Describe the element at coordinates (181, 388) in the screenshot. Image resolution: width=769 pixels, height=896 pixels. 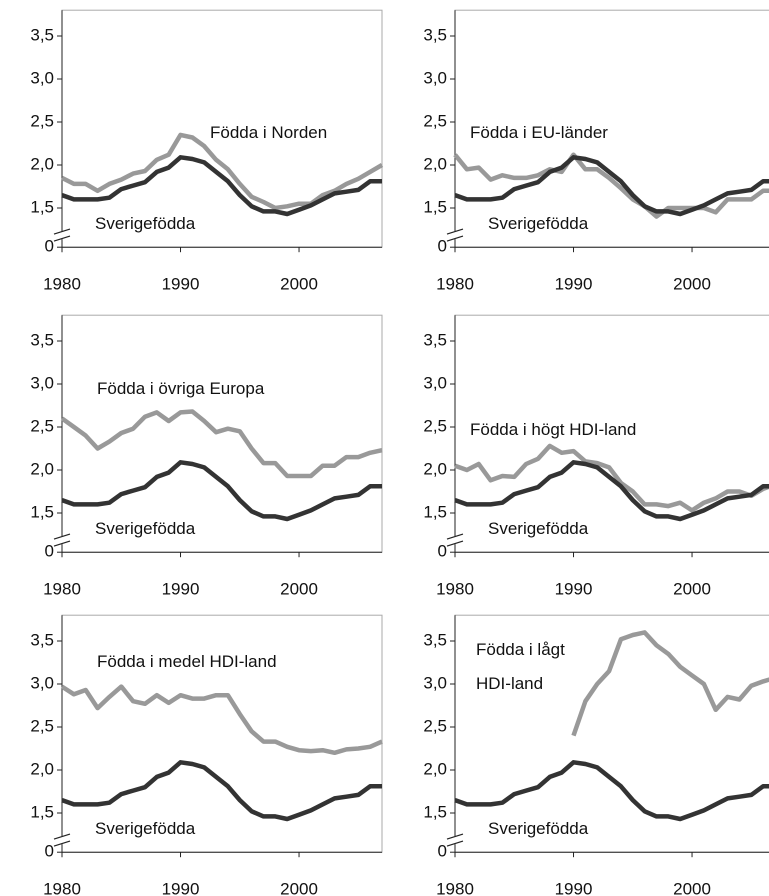
I see `series-label: Födda i övriga Europa` at that location.